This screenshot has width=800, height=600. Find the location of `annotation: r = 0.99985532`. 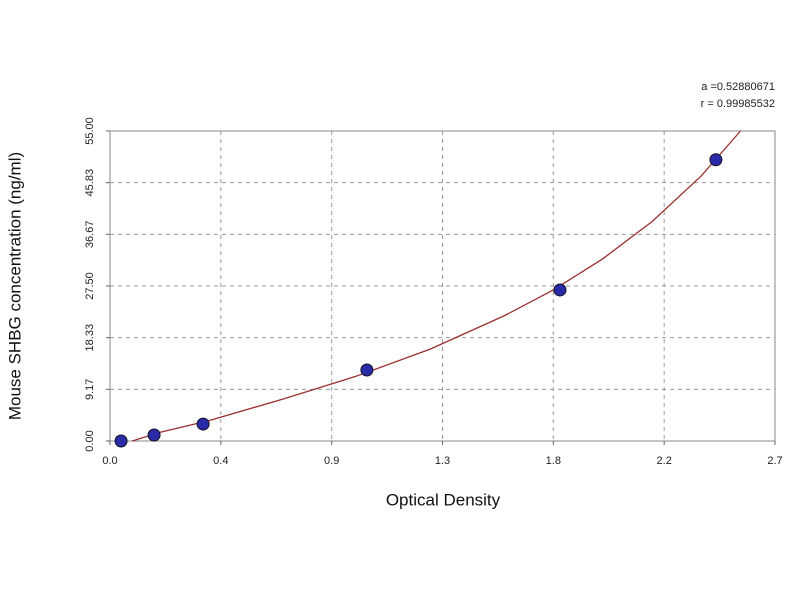

annotation: r = 0.99985532 is located at coordinates (738, 104).